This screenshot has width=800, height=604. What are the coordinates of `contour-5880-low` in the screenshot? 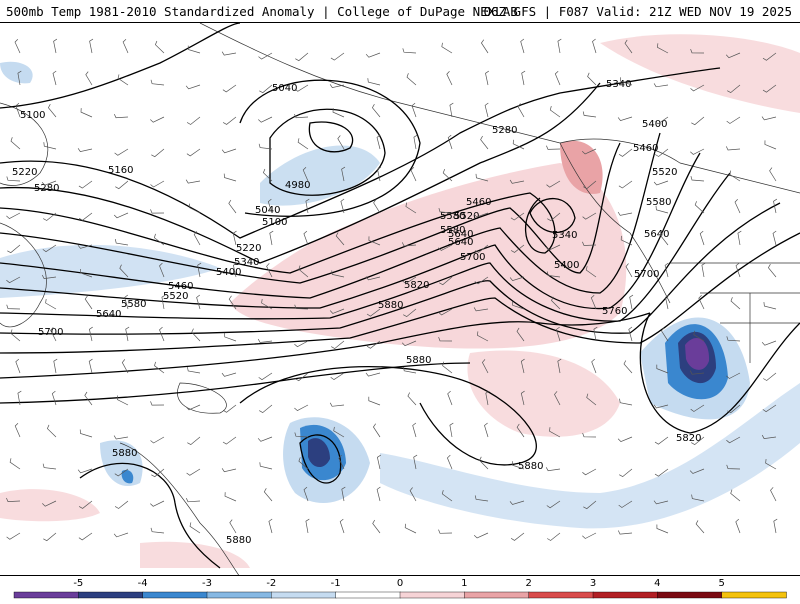 It's located at (320, 459).